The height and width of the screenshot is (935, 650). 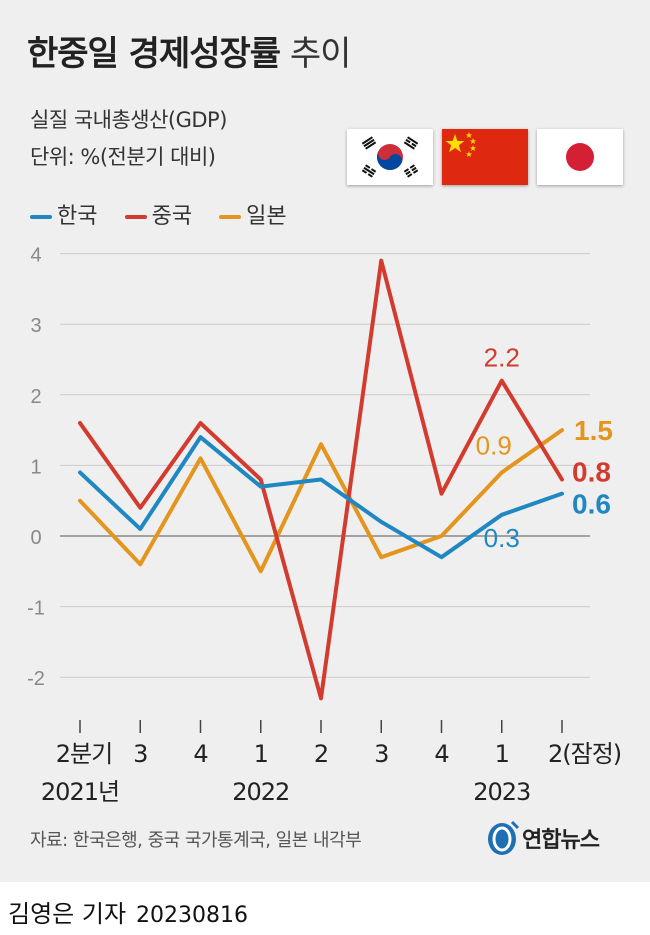 I want to click on data-label: 0.3, so click(x=502, y=538).